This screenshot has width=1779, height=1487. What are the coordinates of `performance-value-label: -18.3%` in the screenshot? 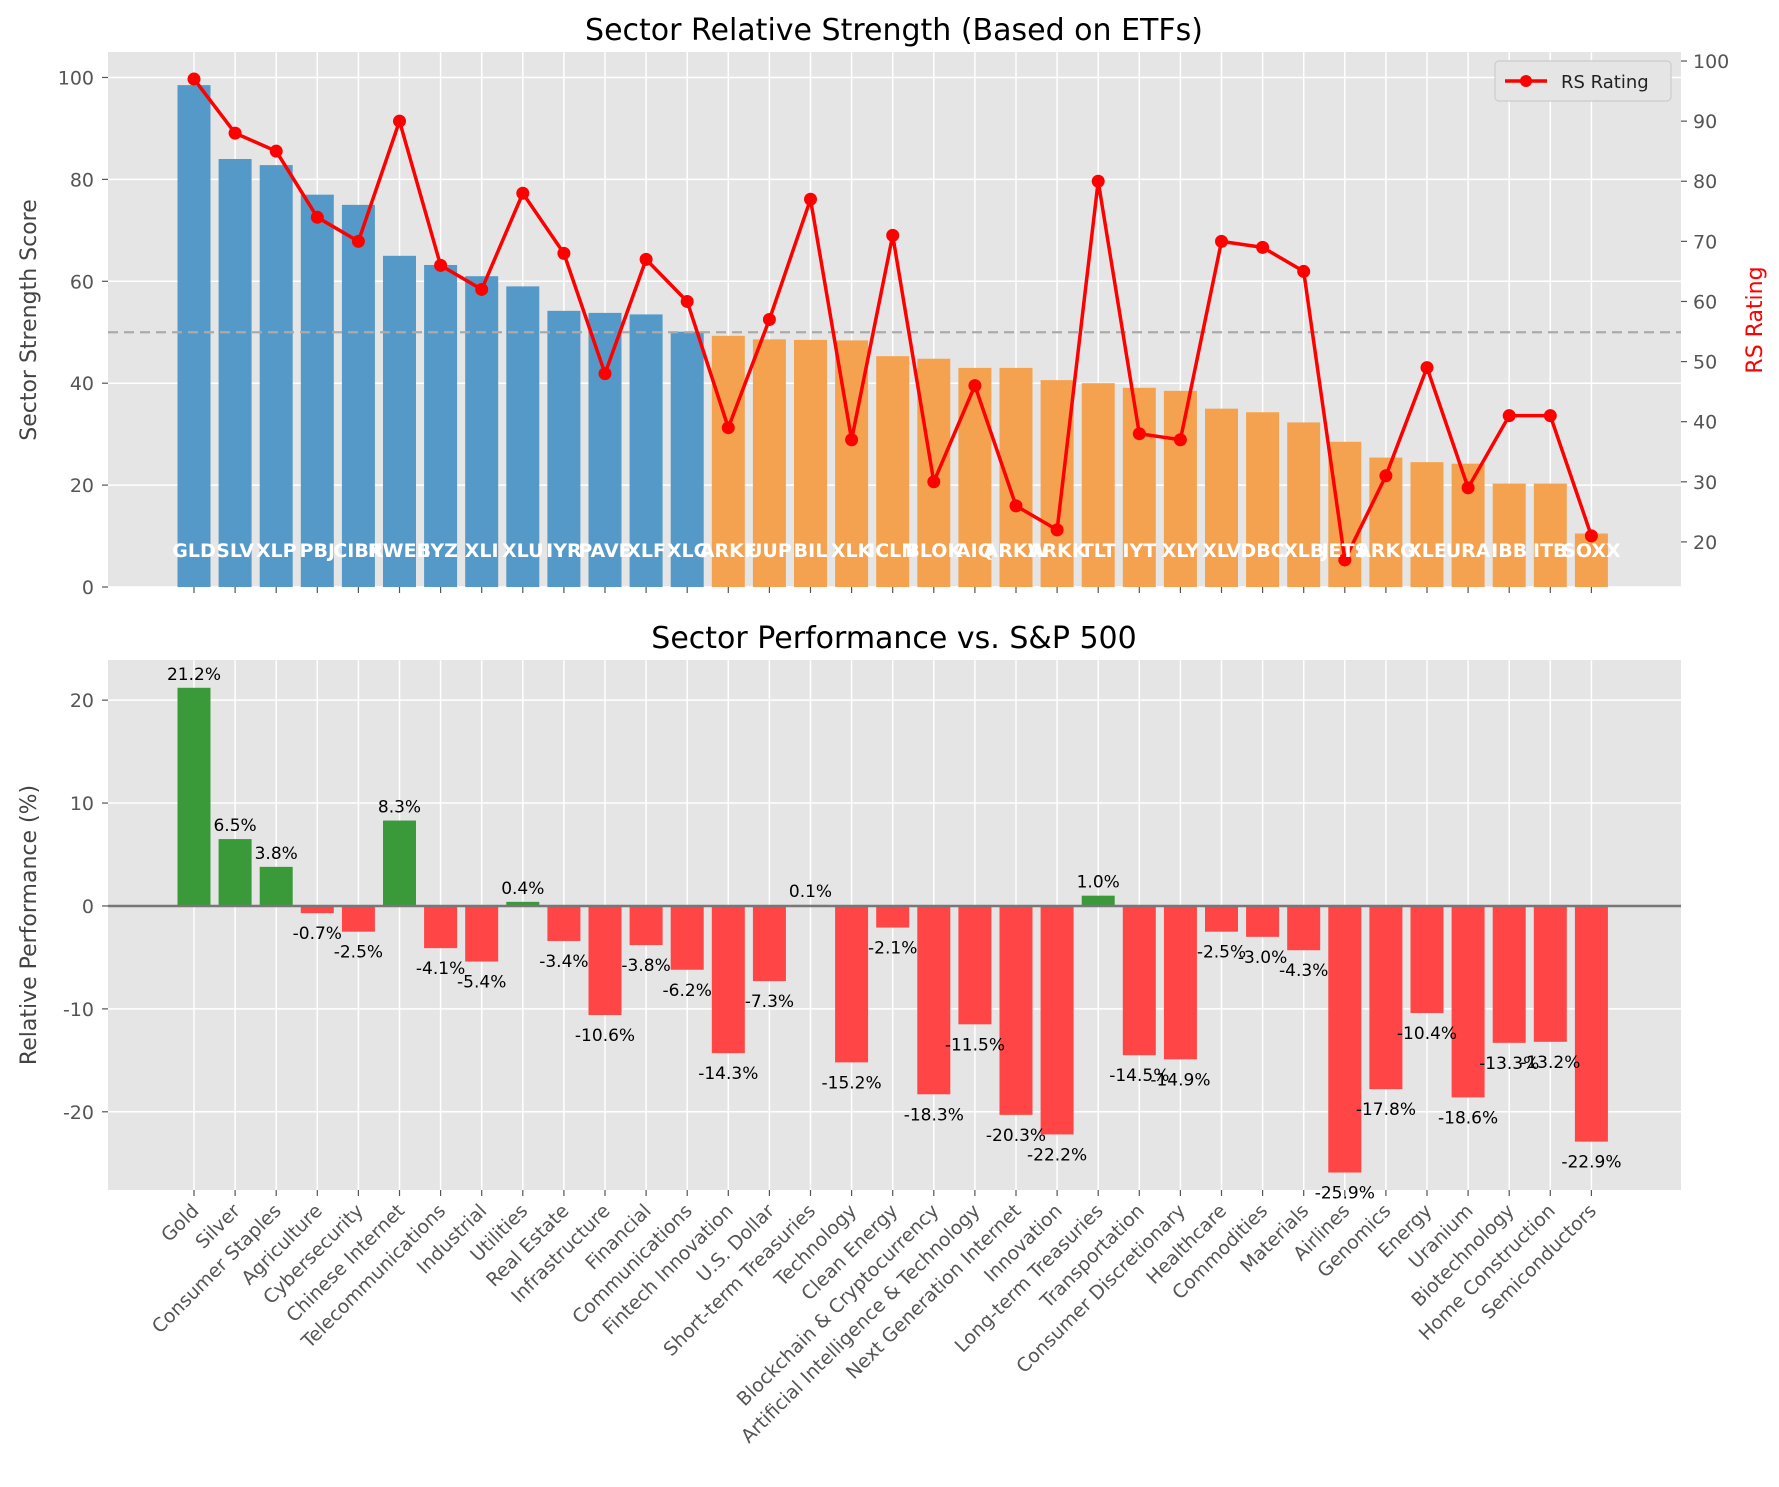 It's located at (934, 1115).